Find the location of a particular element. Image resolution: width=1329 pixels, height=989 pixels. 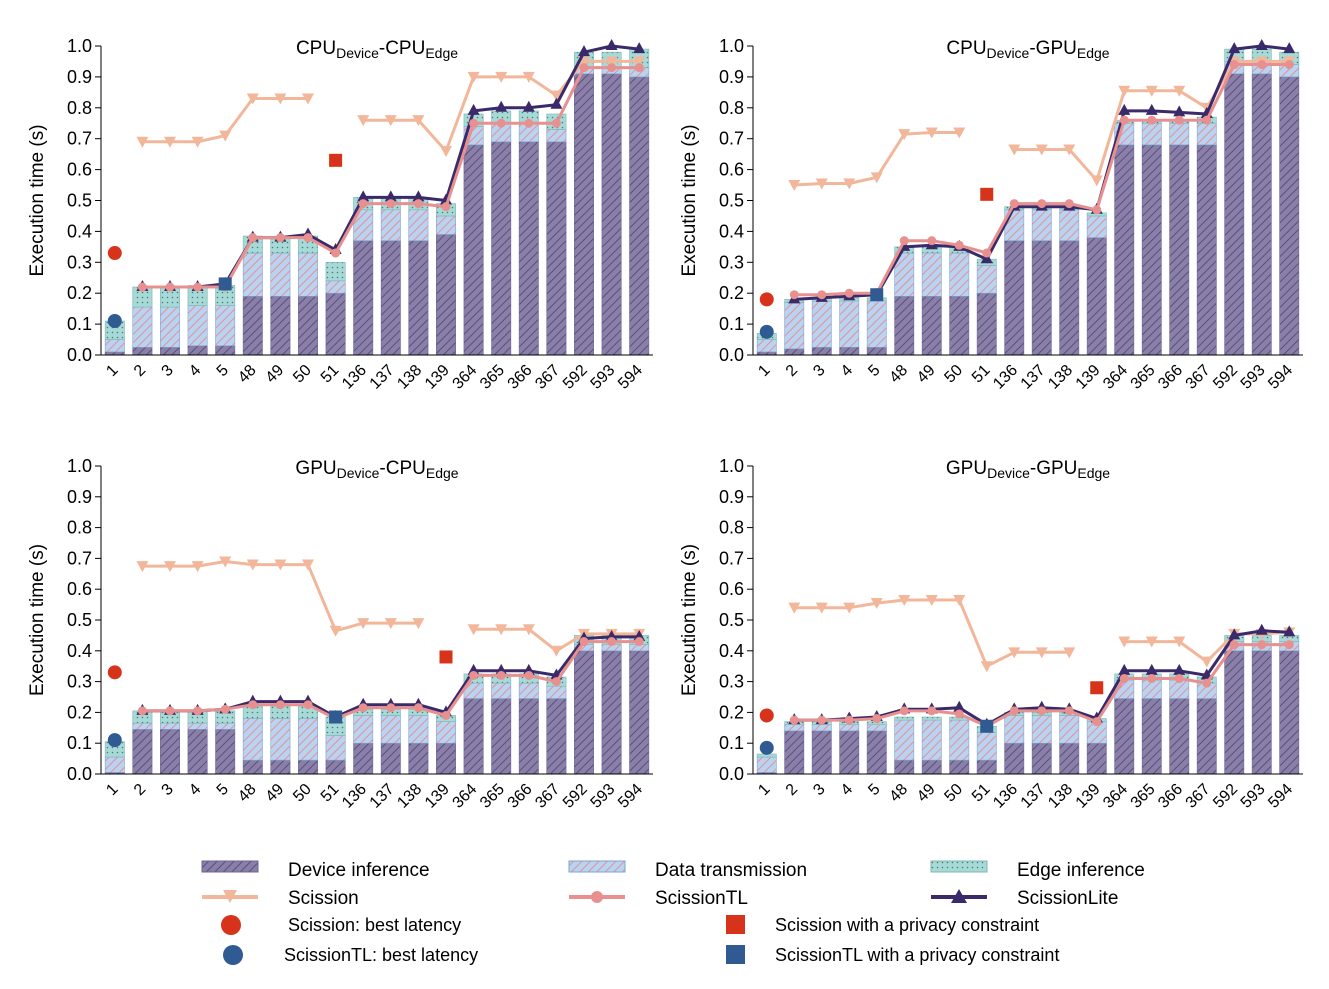

legend-item-device-inference: Device inference is located at coordinates (315, 870).